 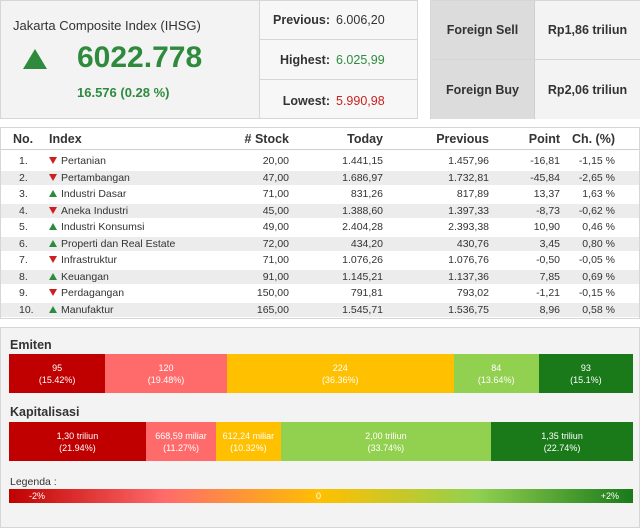 What do you see at coordinates (386, 447) in the screenshot?
I see `segment-percent: (33.74%)` at bounding box center [386, 447].